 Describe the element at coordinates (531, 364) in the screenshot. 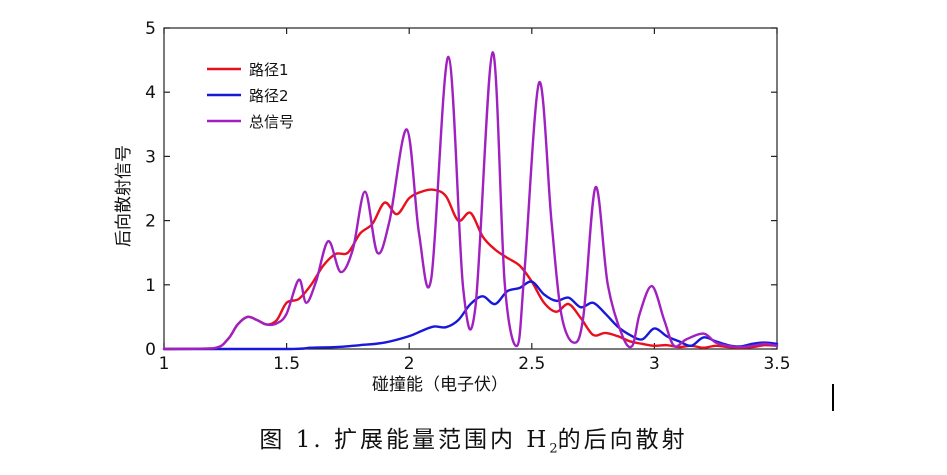

I see `x-tick-label: 2.5` at that location.